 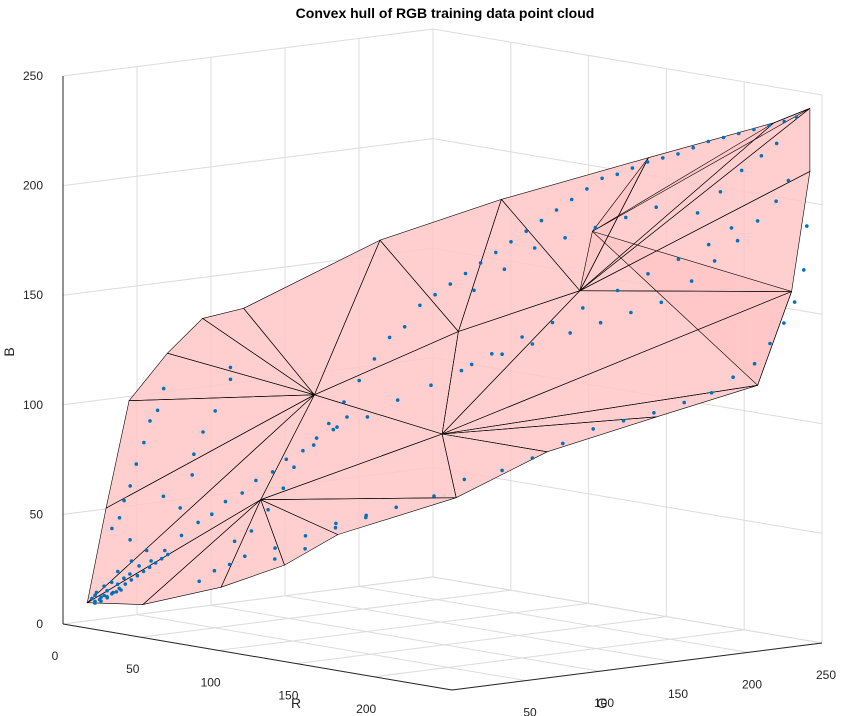 What do you see at coordinates (530, 711) in the screenshot?
I see `g-tick-label: 50` at bounding box center [530, 711].